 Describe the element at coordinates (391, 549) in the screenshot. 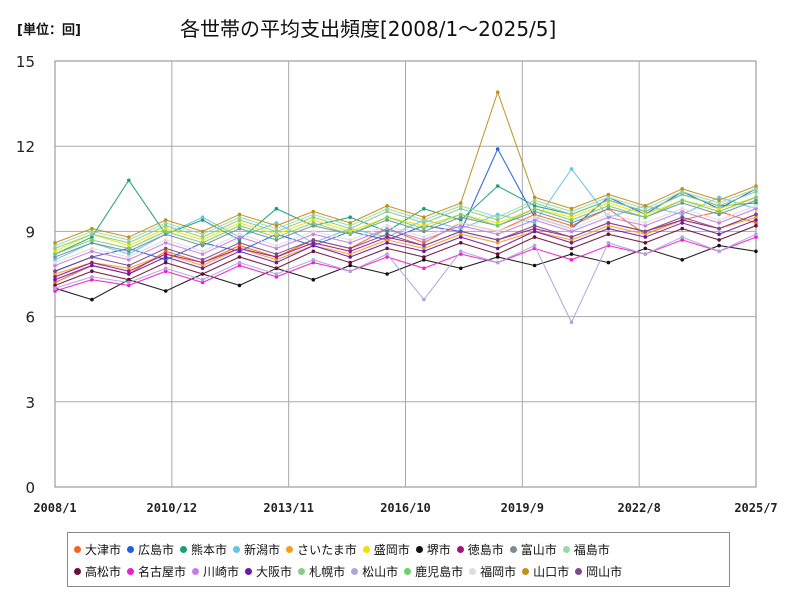

I see `legend-label: 盛岡市` at that location.